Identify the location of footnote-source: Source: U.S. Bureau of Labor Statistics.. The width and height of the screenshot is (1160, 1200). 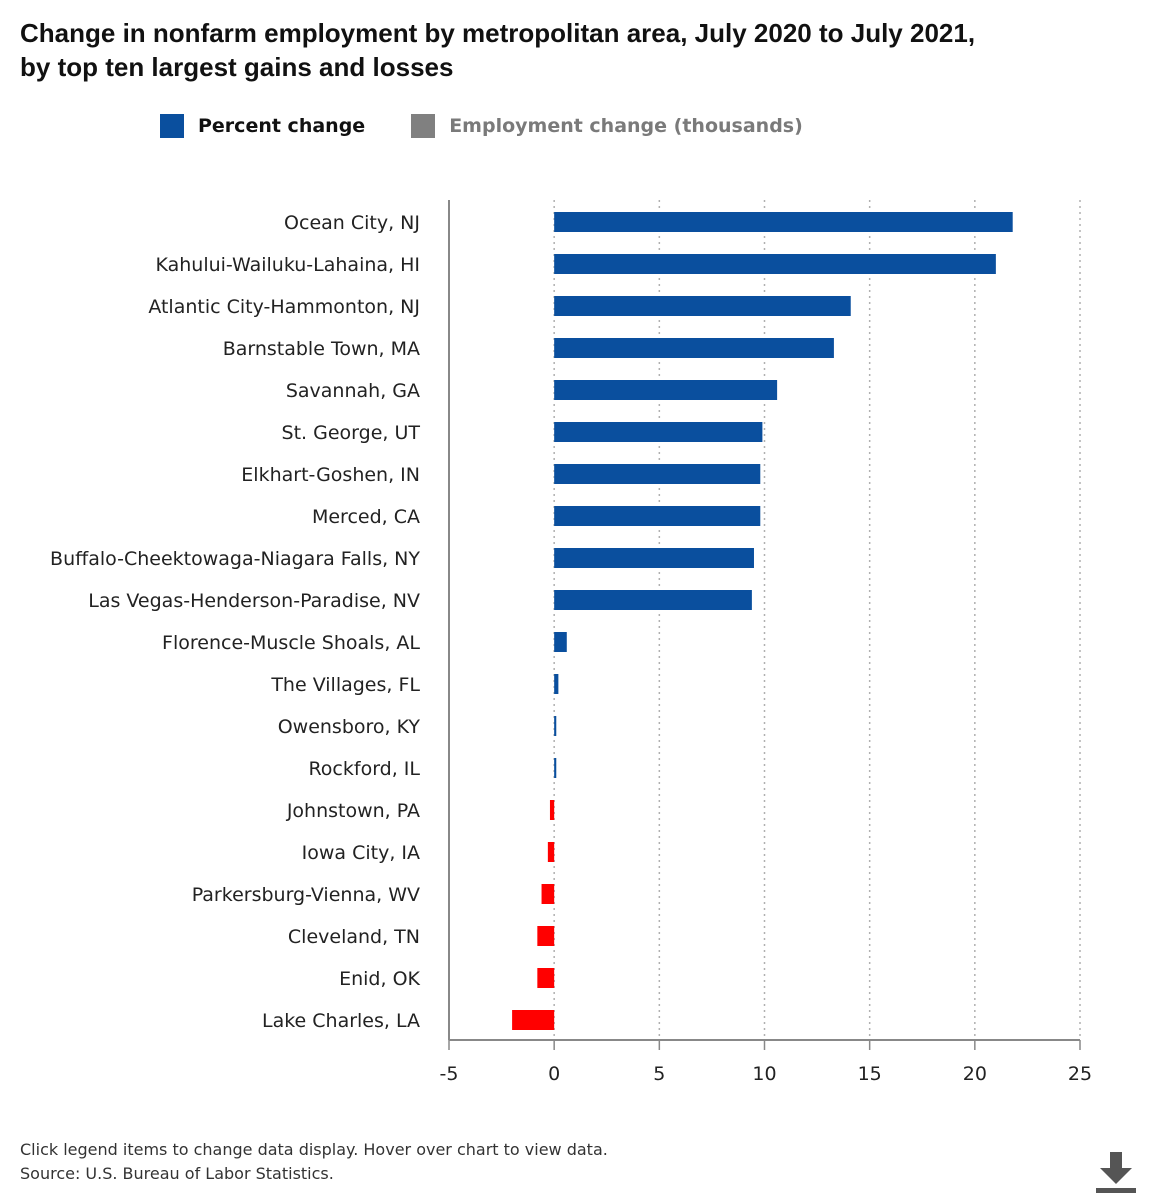
(177, 1173).